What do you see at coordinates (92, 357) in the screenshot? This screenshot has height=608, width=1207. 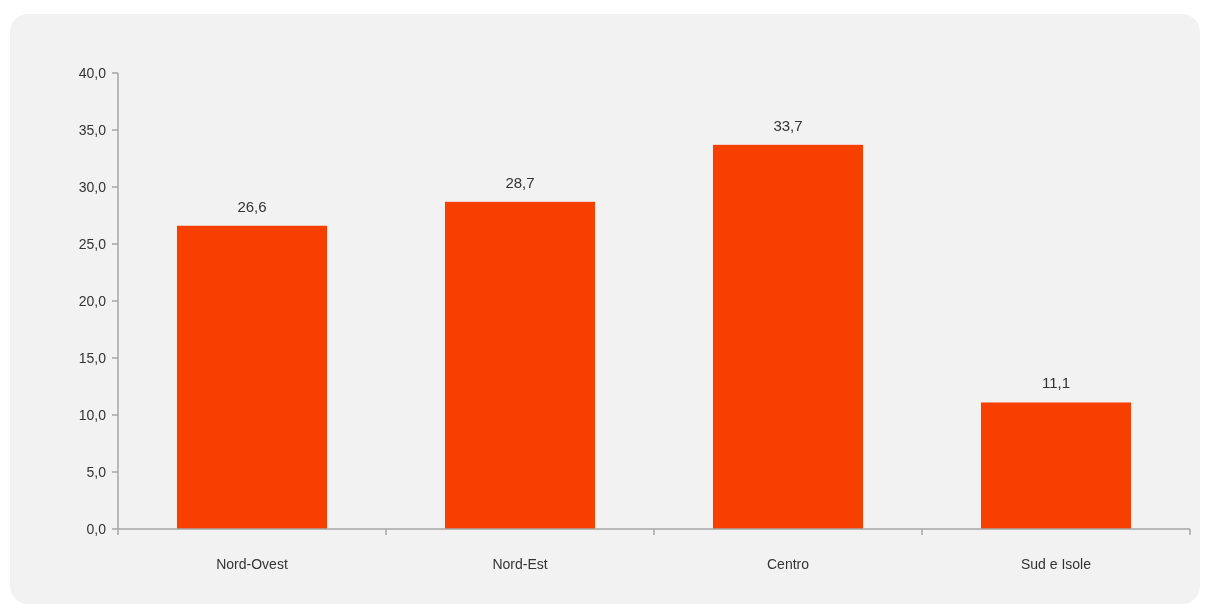 I see `y-tick-label: 15,0` at bounding box center [92, 357].